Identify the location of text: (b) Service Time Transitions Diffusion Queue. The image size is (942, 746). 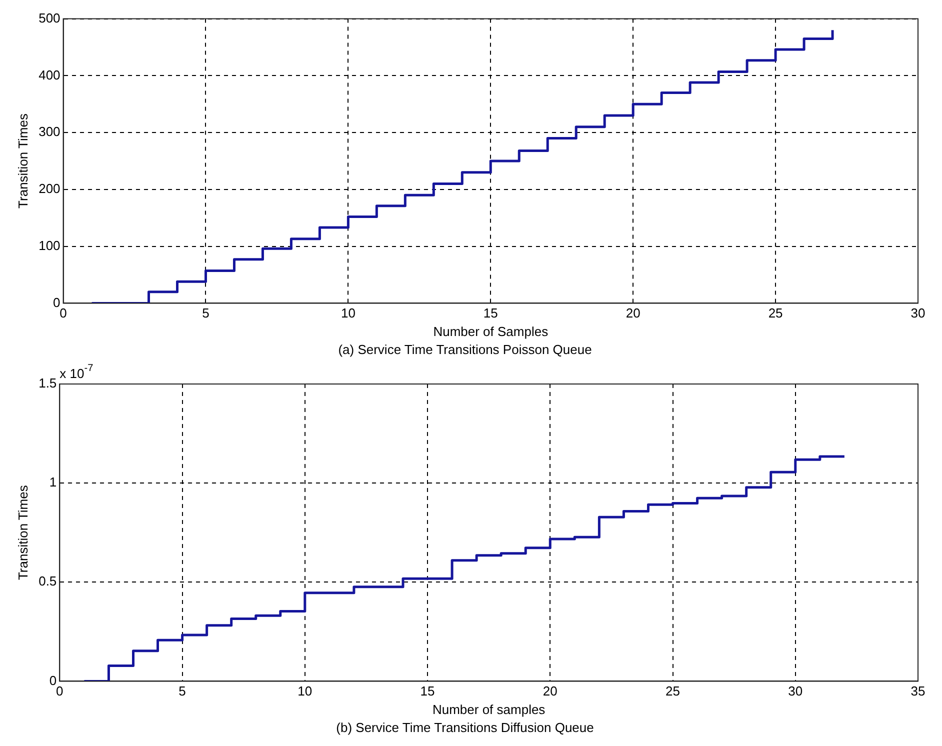
(465, 727).